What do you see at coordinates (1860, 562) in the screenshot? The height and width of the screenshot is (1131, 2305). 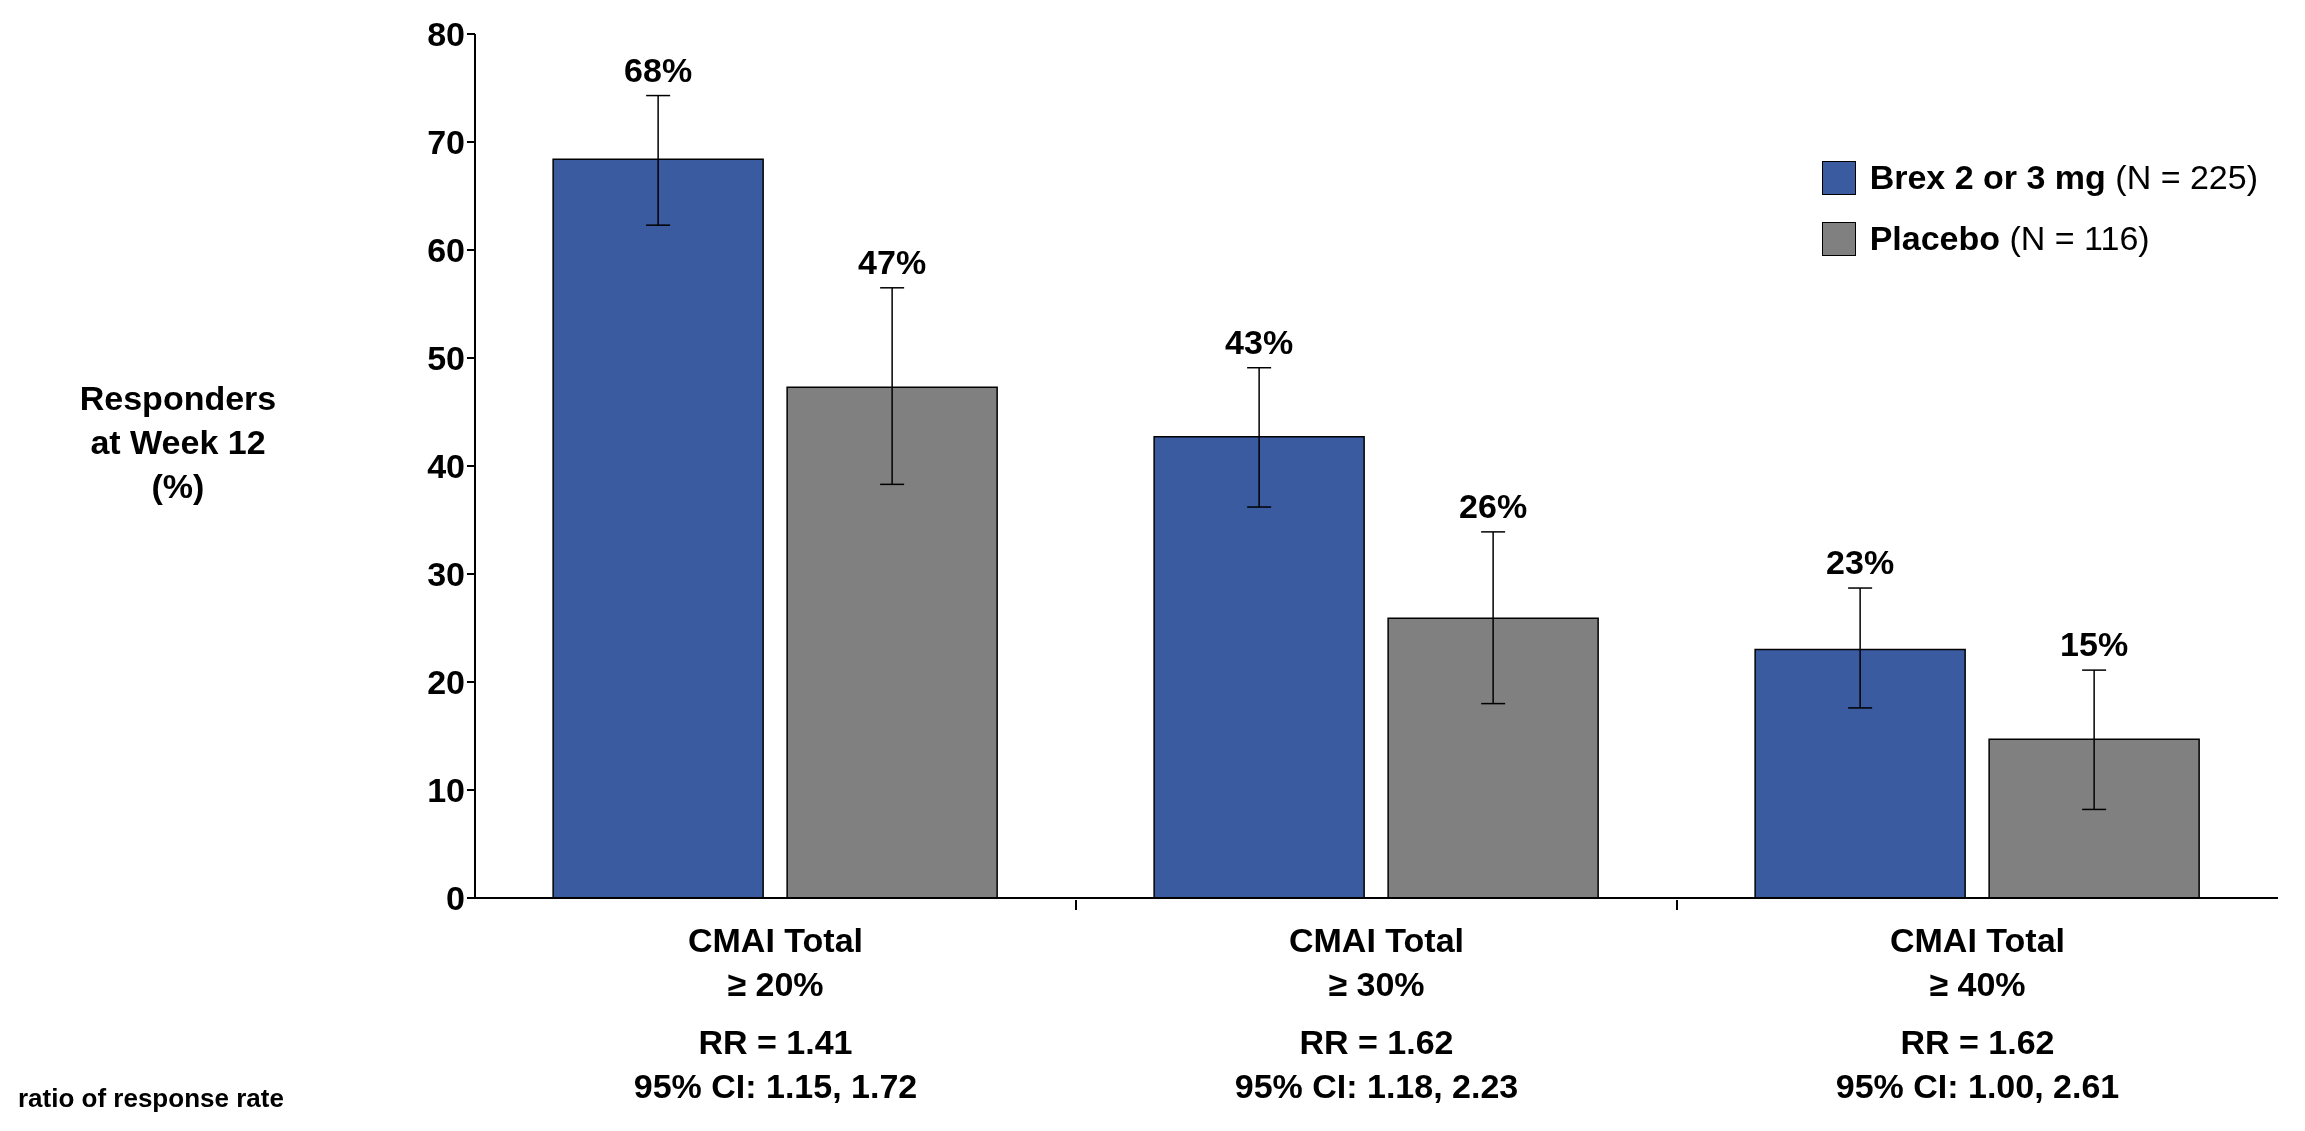 I see `data-label: 23%` at bounding box center [1860, 562].